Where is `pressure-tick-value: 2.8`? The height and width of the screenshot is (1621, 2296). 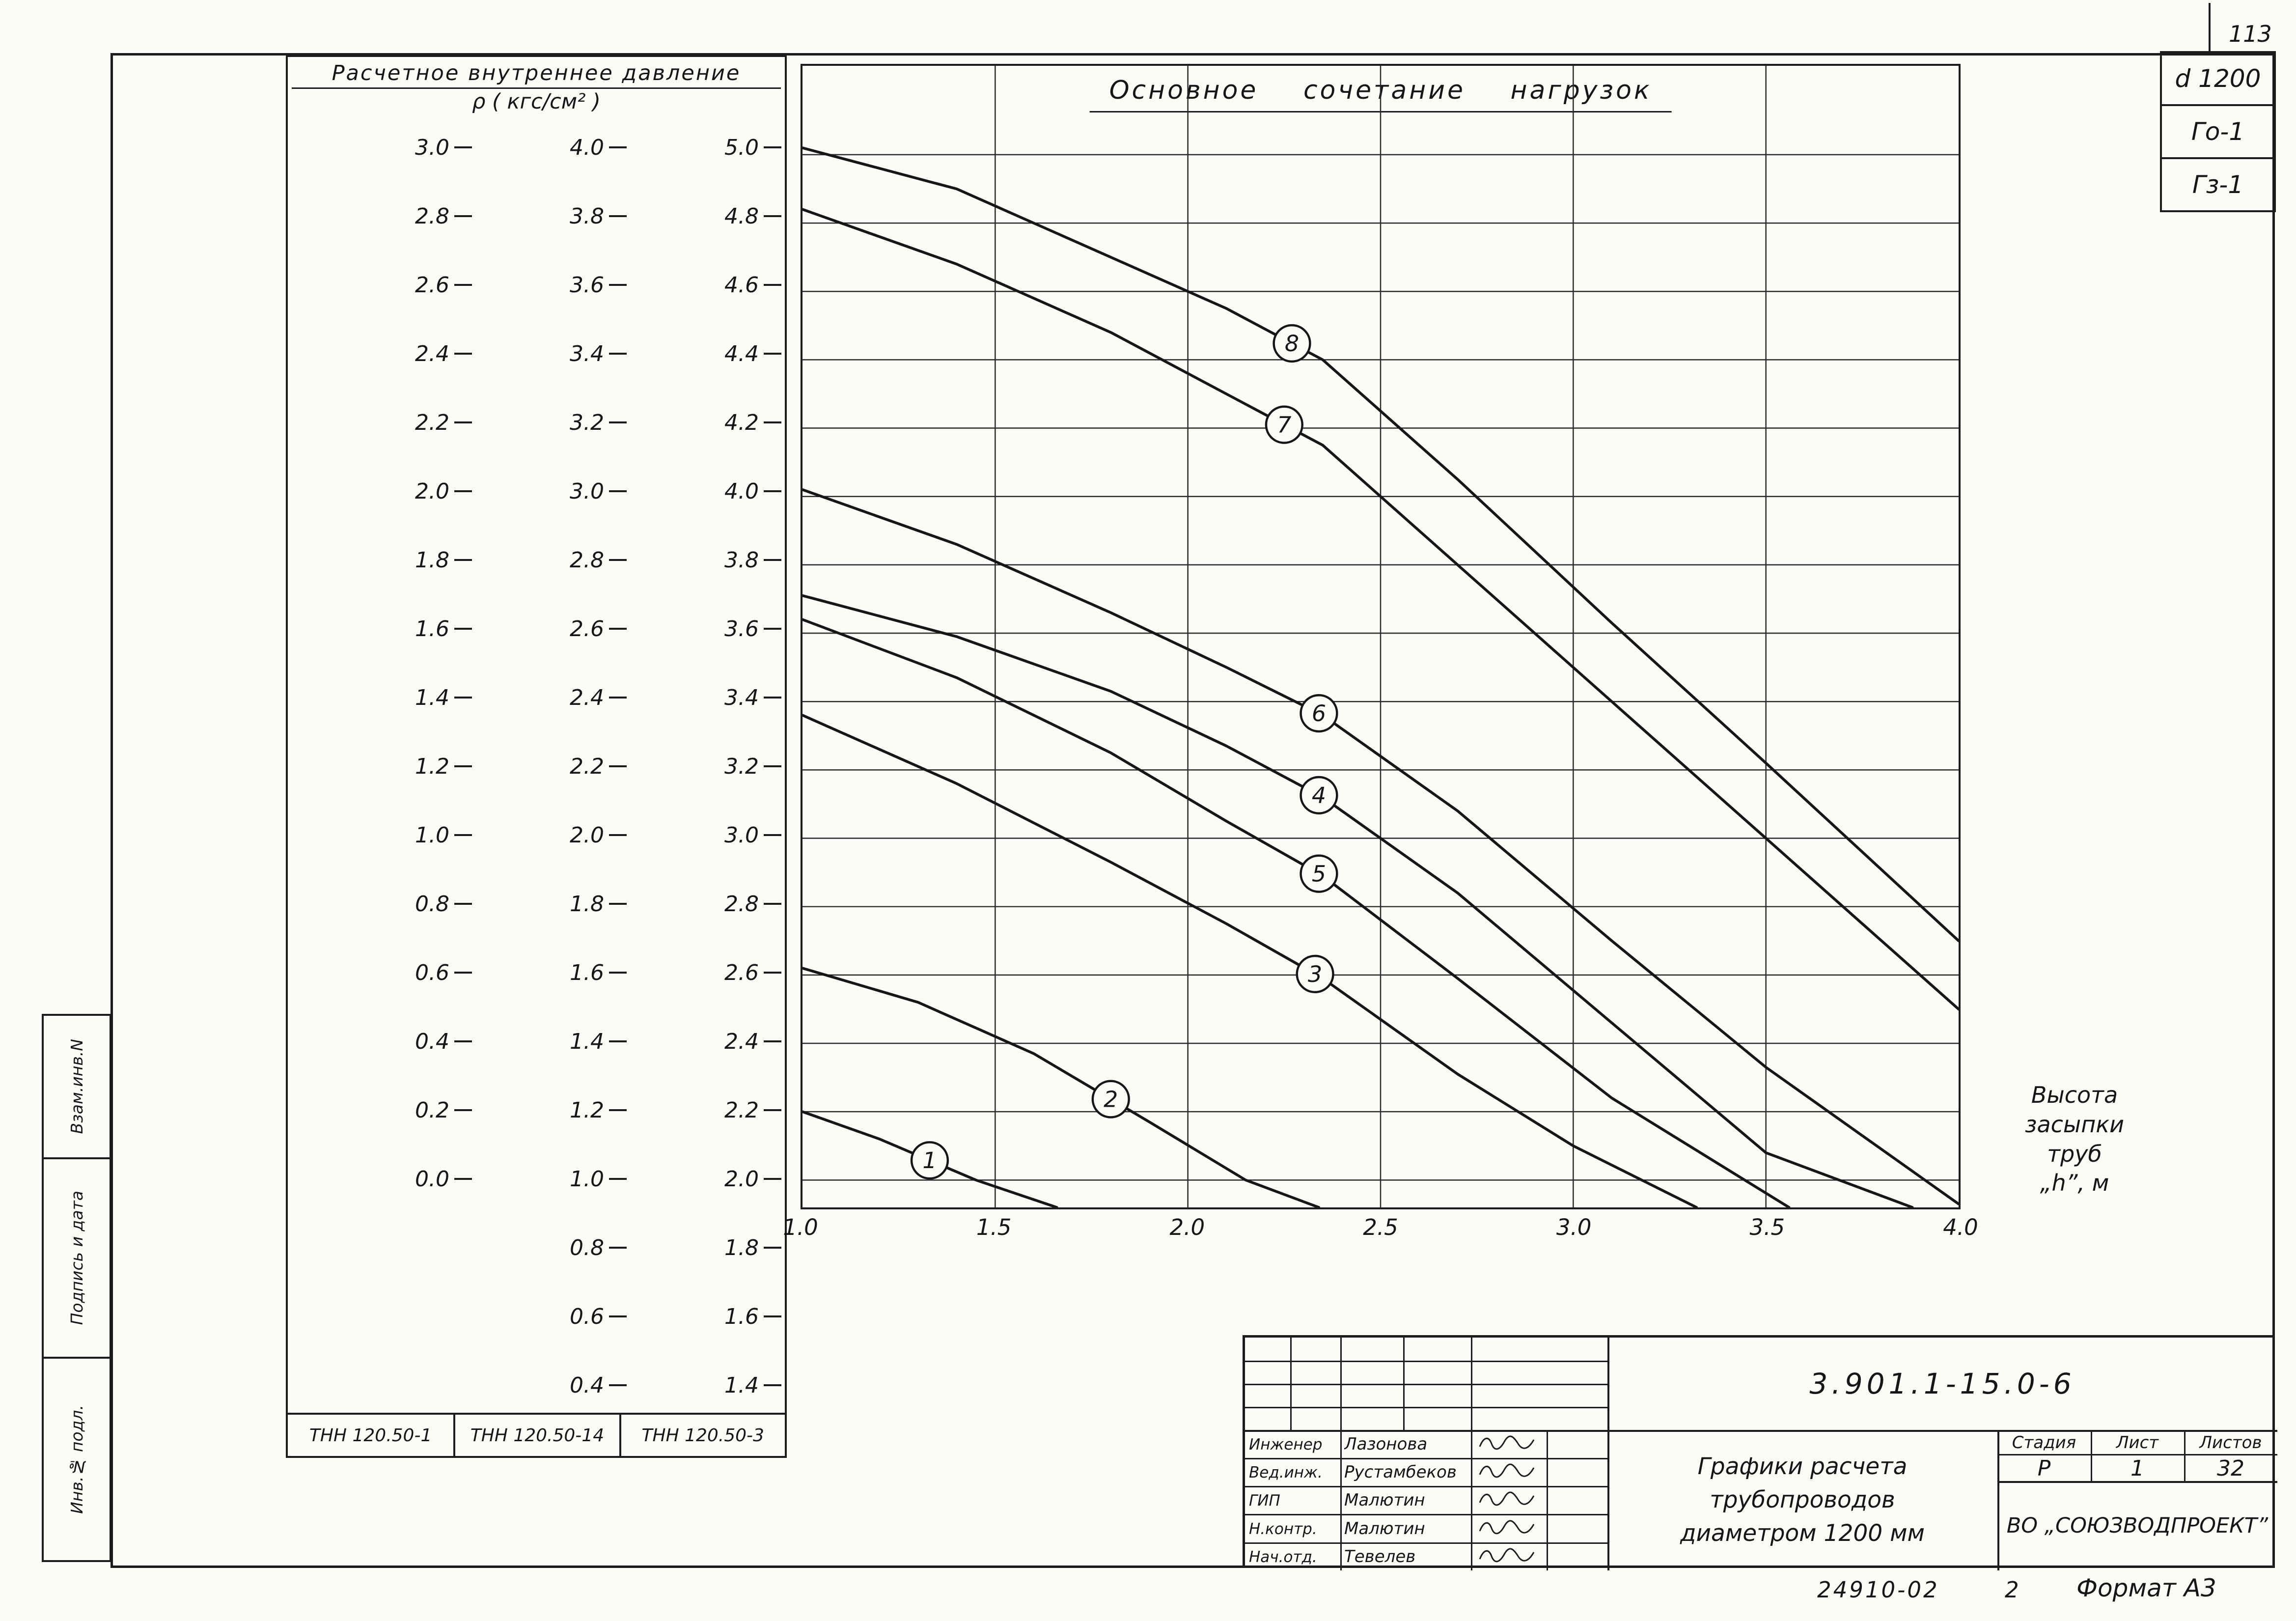
pressure-tick-value: 2.8 is located at coordinates (432, 216).